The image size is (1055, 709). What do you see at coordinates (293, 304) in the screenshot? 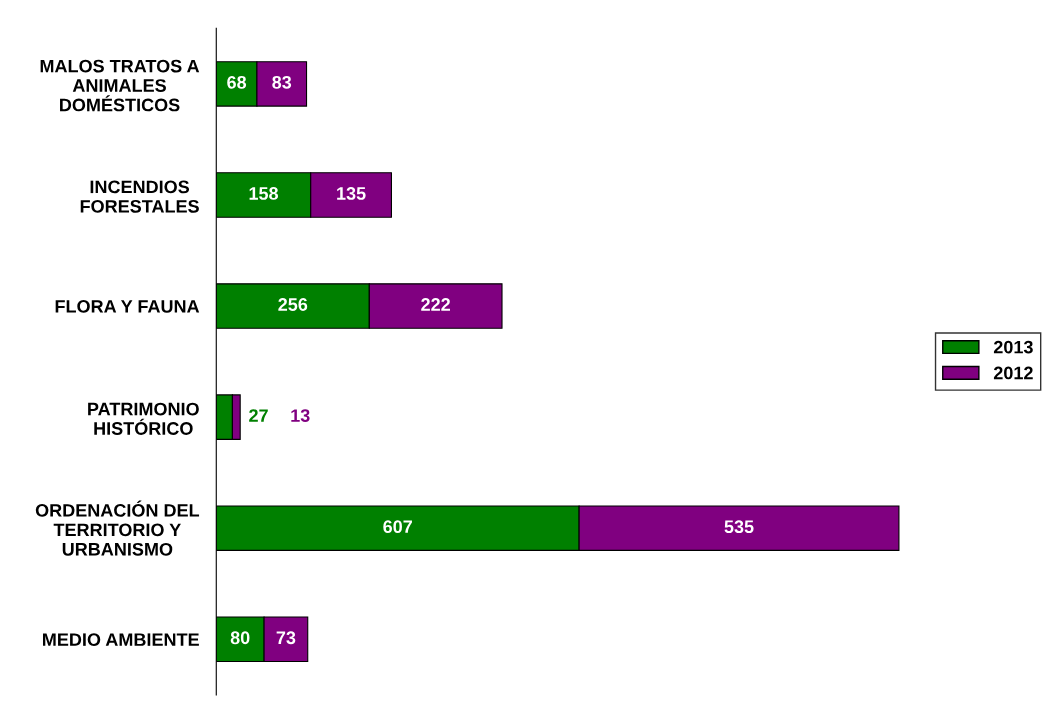
I see `data-label: 256` at bounding box center [293, 304].